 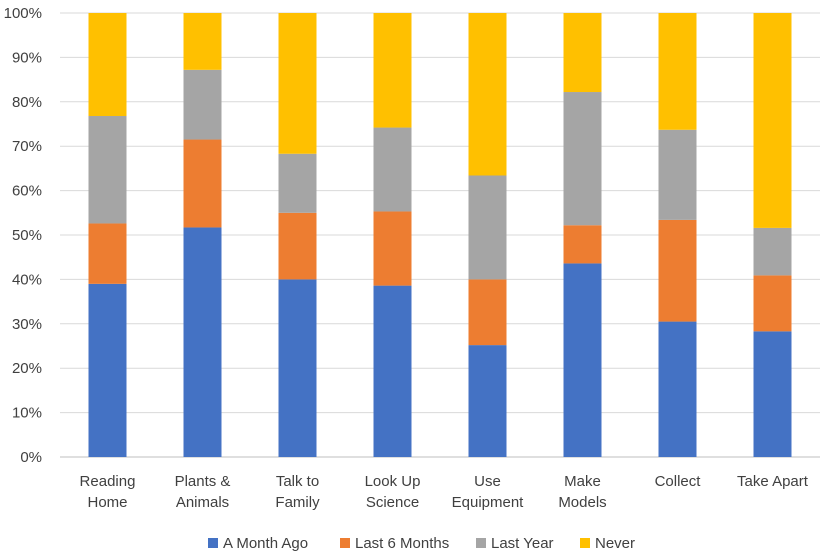 What do you see at coordinates (27, 146) in the screenshot?
I see `y-tick-label: 70%` at bounding box center [27, 146].